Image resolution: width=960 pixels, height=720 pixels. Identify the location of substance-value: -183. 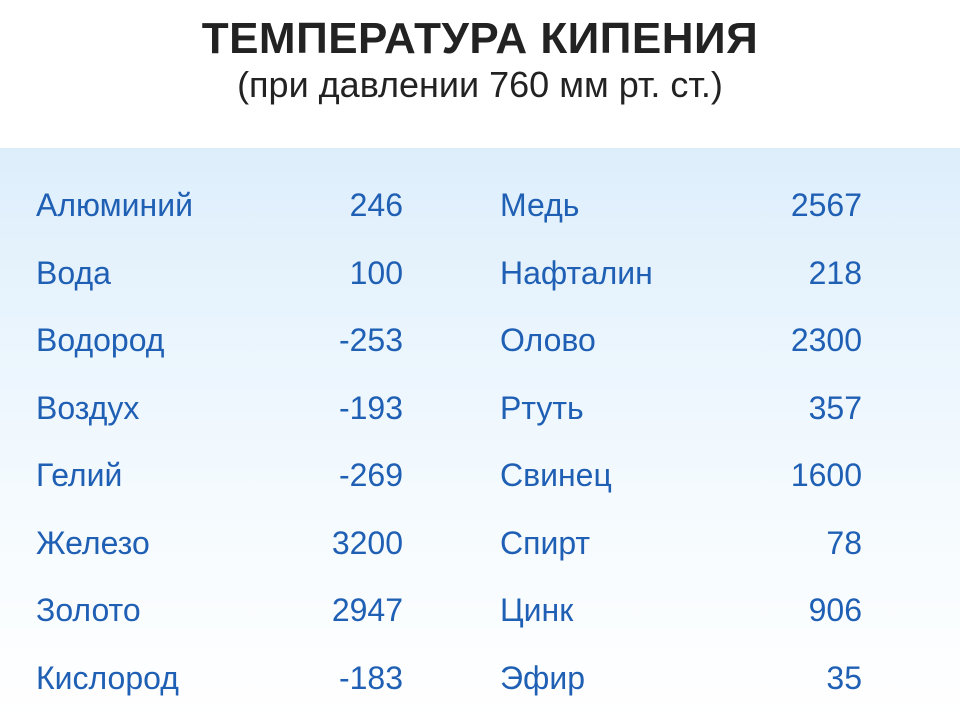
(370, 677).